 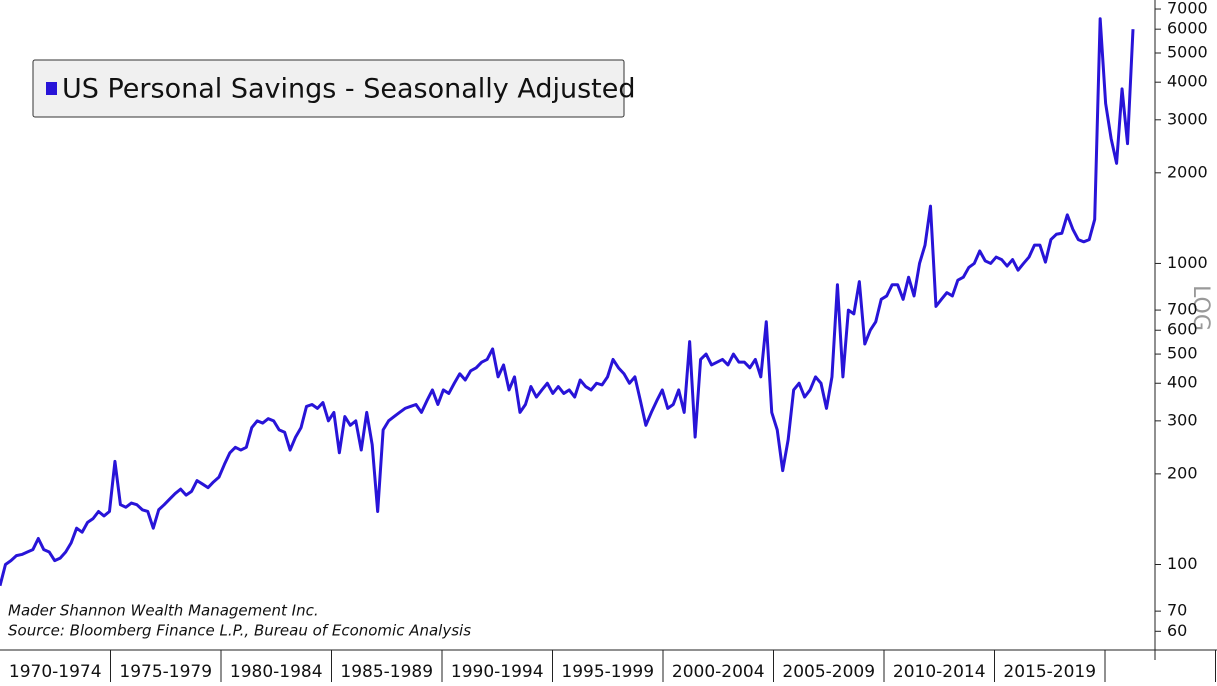 I want to click on y-tick-label: 60, so click(x=1177, y=630).